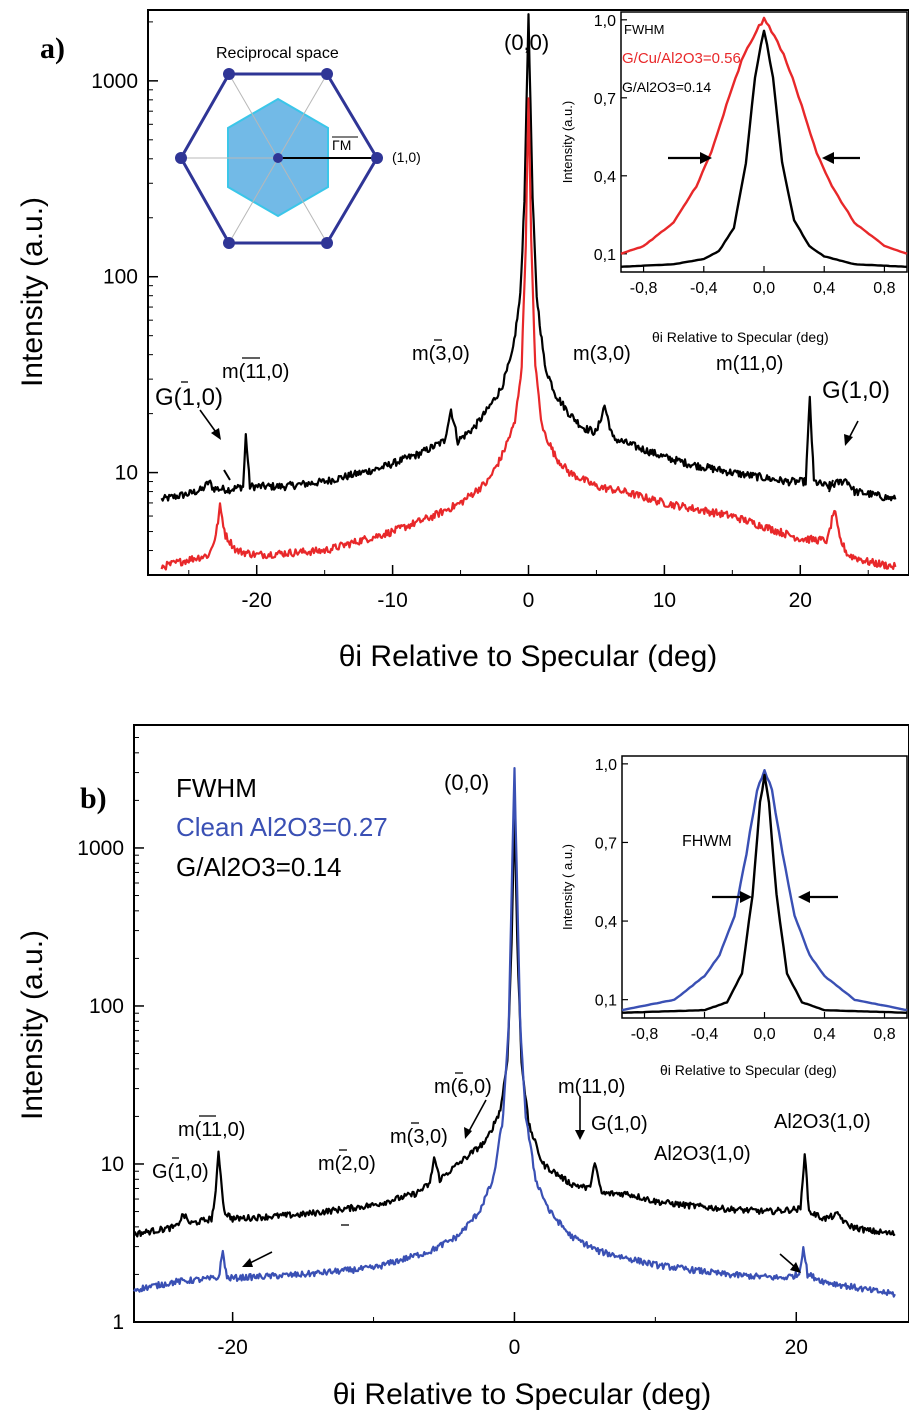 This screenshot has width=909, height=1419. Describe the element at coordinates (277, 53) in the screenshot. I see `reciprocal-space-title: Reciprocal space` at that location.